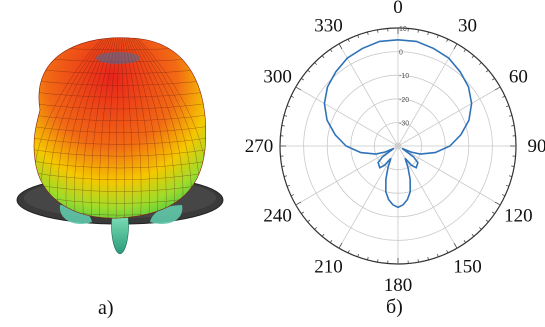 The width and height of the screenshot is (545, 327). Describe the element at coordinates (259, 146) in the screenshot. I see `angle-tick-label: 270` at that location.